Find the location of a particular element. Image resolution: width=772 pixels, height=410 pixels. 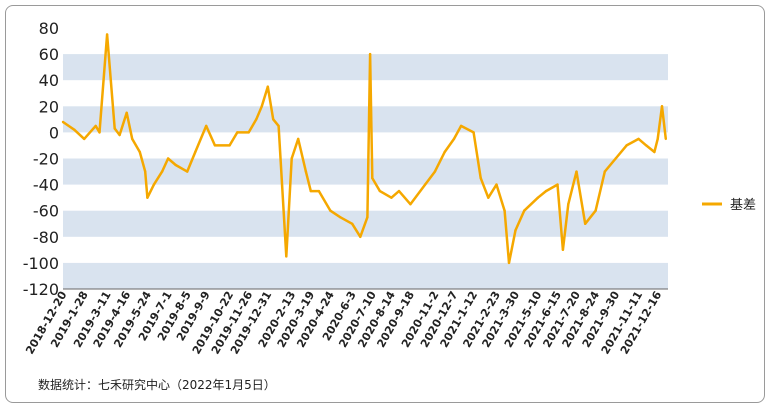

y-tick-label: -20 is located at coordinates (46, 159).